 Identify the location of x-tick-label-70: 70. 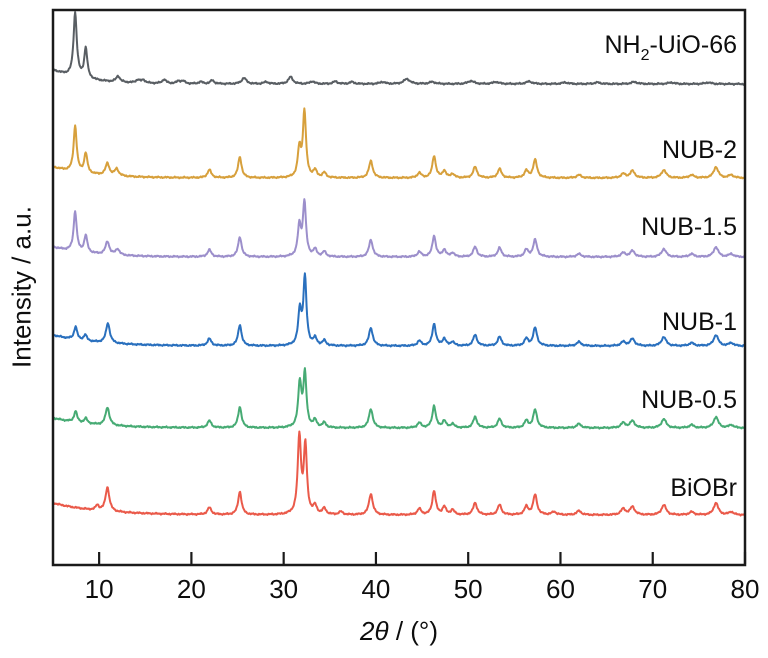
(653, 589).